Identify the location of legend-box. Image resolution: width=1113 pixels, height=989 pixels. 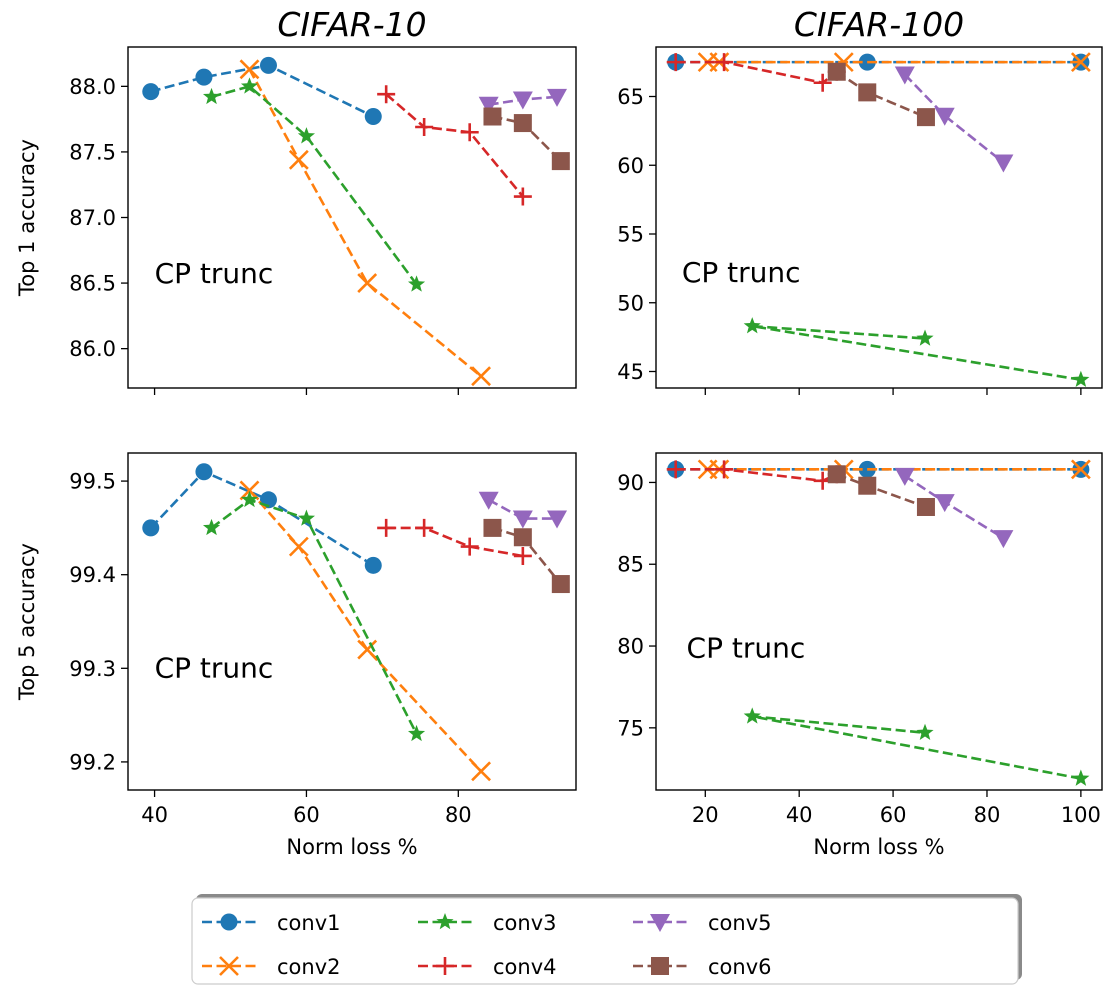
(605, 941).